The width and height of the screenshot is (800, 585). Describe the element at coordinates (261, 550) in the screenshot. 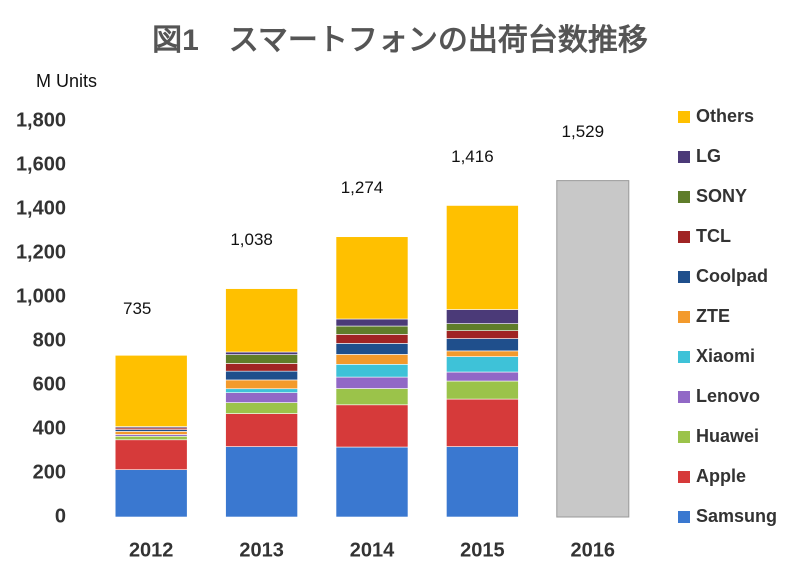

I see `x-tick-label: 2013` at that location.